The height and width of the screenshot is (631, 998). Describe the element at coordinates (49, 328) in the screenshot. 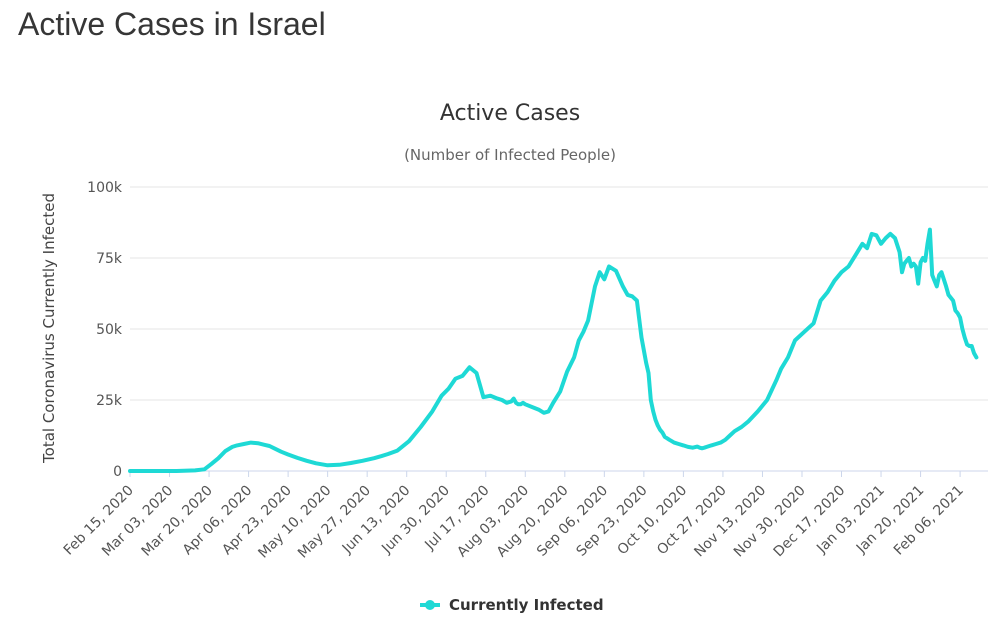

I see `y-axis-label: Total Coronavirus Currently Infected` at that location.